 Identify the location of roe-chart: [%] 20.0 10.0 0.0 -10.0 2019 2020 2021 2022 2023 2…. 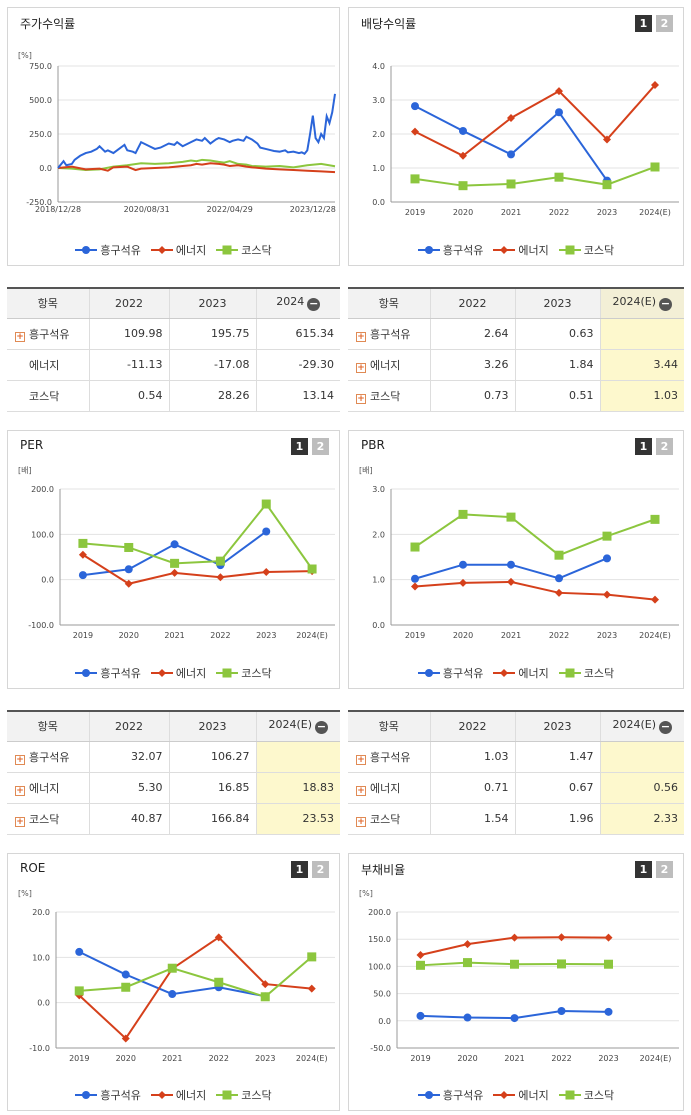
(176, 976).